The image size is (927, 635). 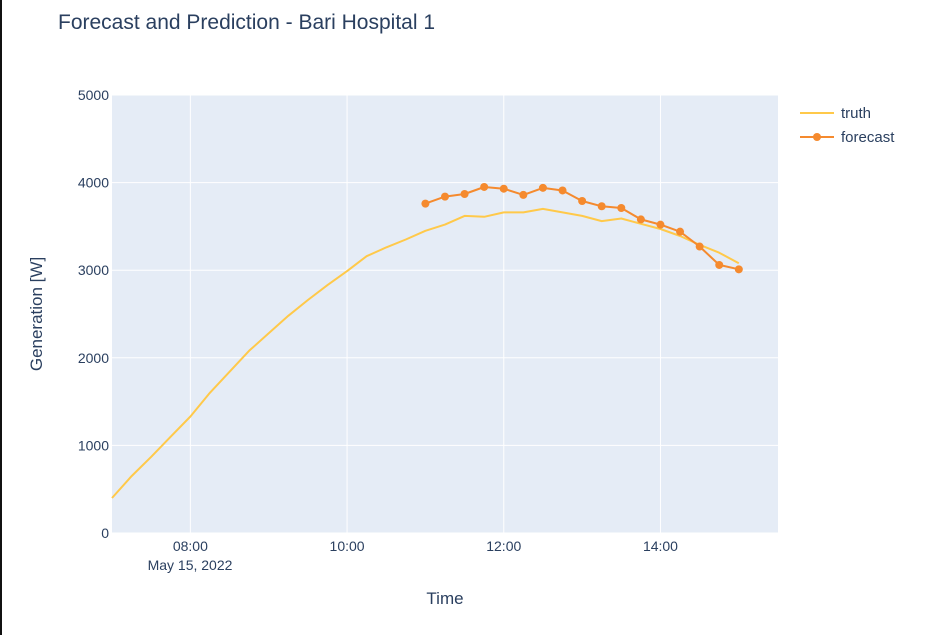 I want to click on window-edge, so click(x=1, y=317).